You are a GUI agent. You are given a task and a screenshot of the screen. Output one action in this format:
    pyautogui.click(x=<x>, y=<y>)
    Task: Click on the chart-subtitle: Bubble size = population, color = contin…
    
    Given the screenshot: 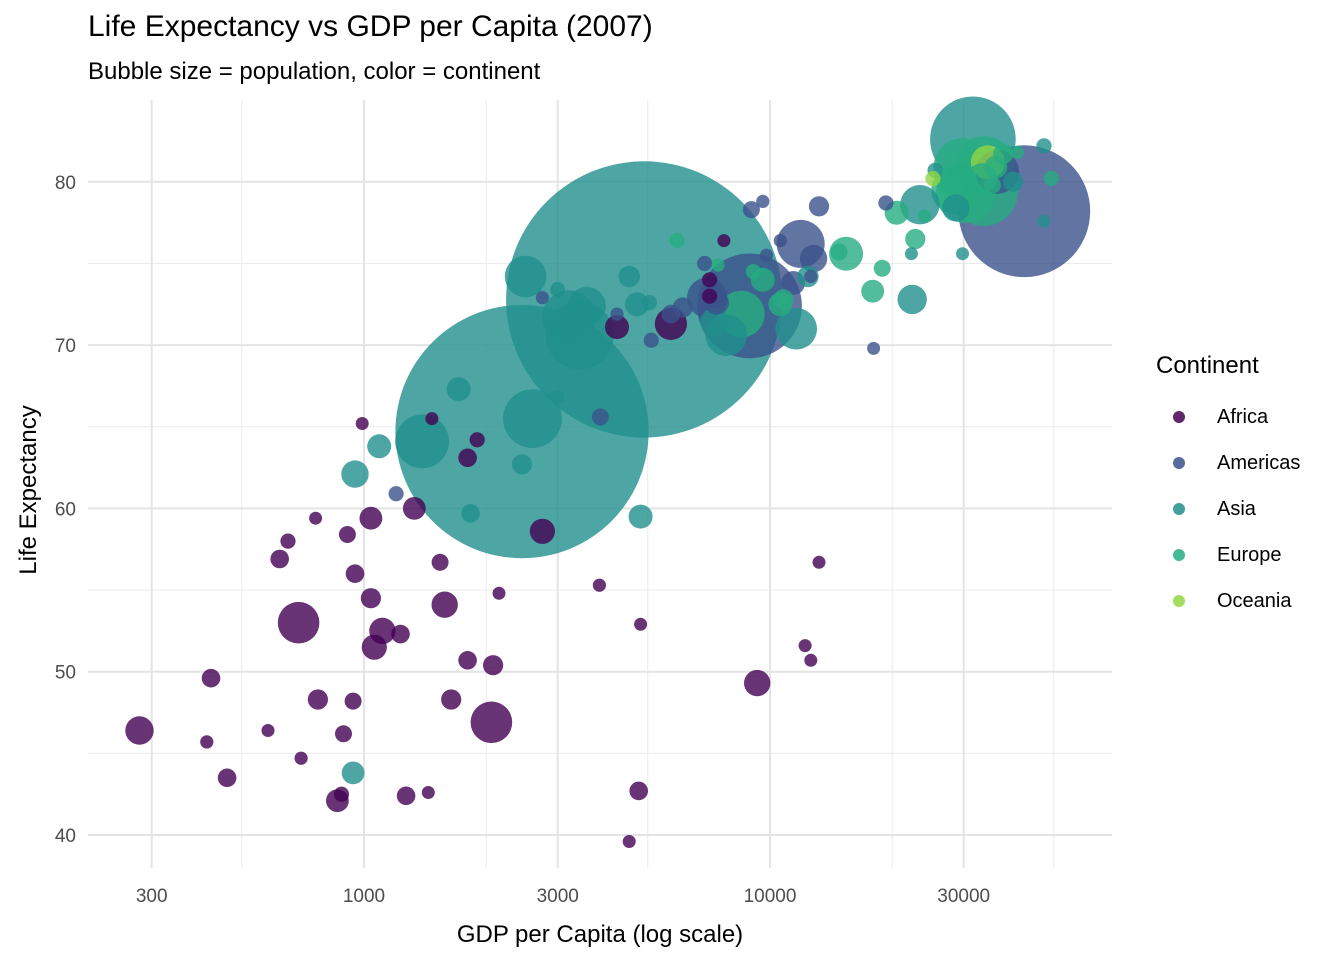 What is the action you would take?
    pyautogui.click(x=314, y=71)
    